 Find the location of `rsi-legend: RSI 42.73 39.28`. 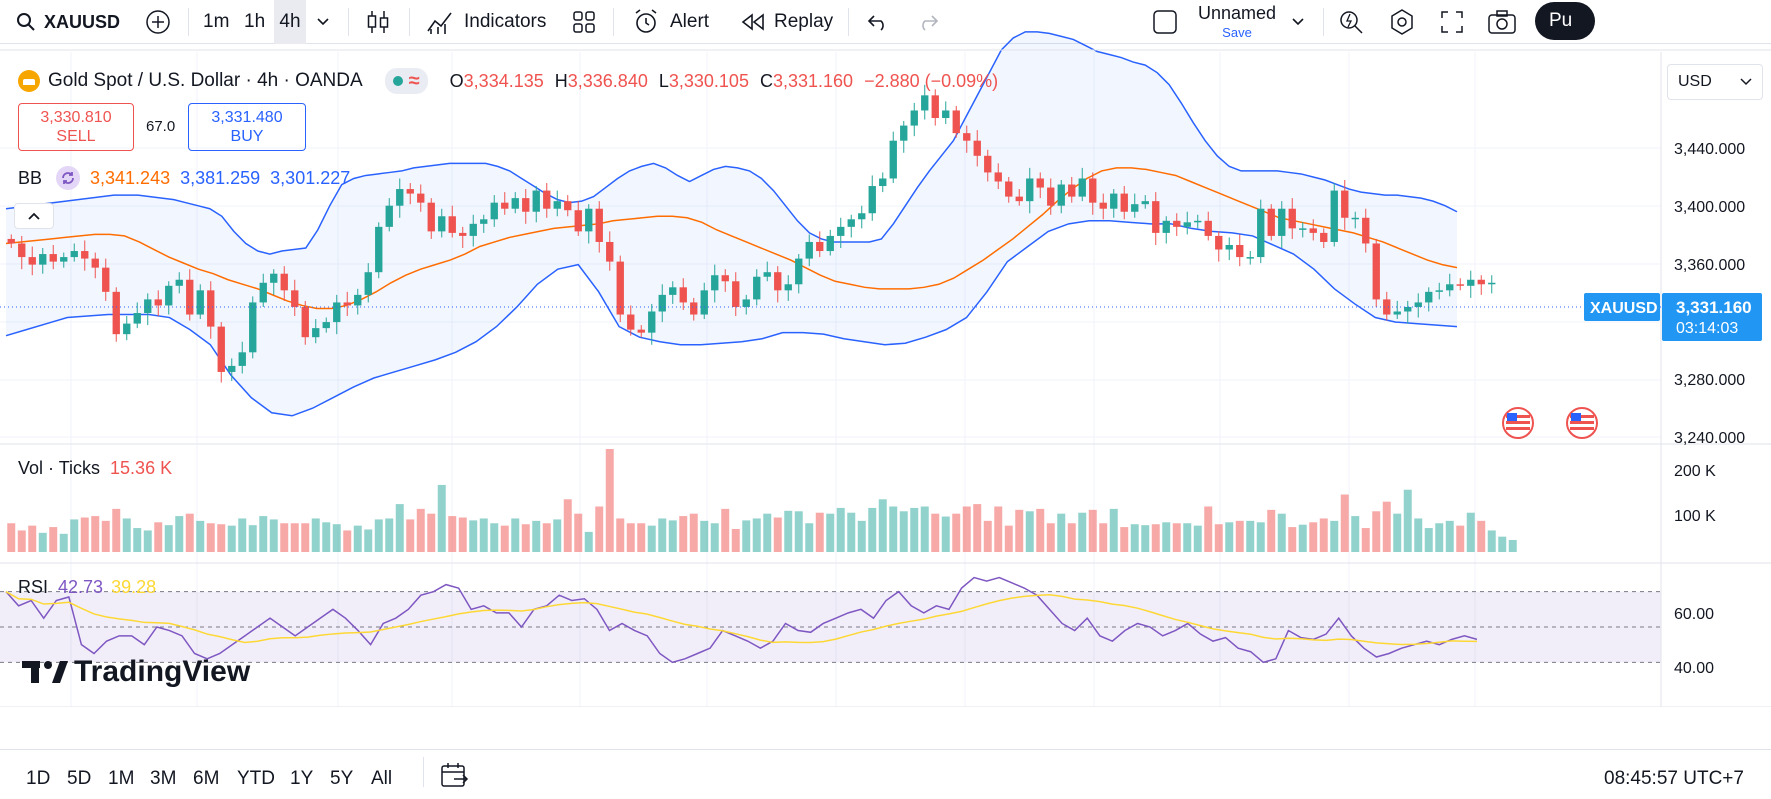

rsi-legend: RSI 42.73 39.28 is located at coordinates (87, 587).